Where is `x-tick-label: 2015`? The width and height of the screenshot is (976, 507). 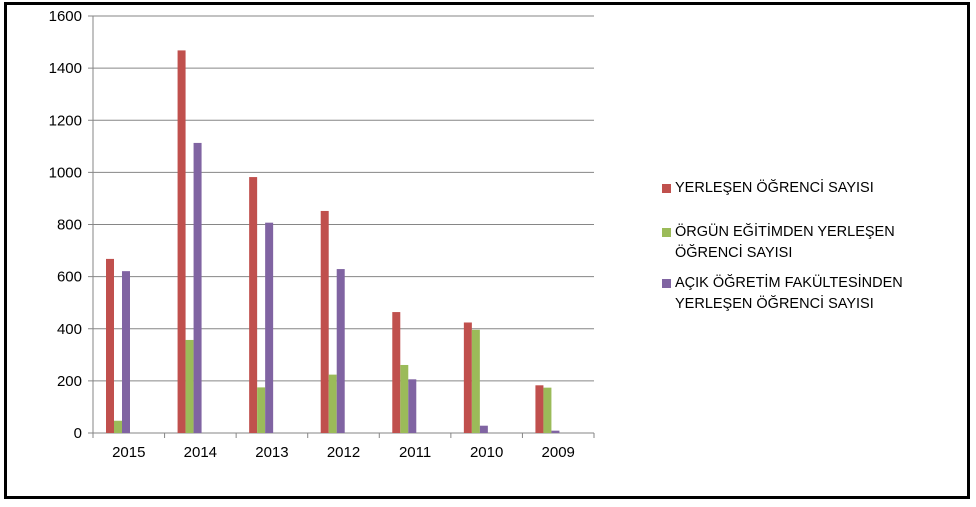 x-tick-label: 2015 is located at coordinates (128, 452).